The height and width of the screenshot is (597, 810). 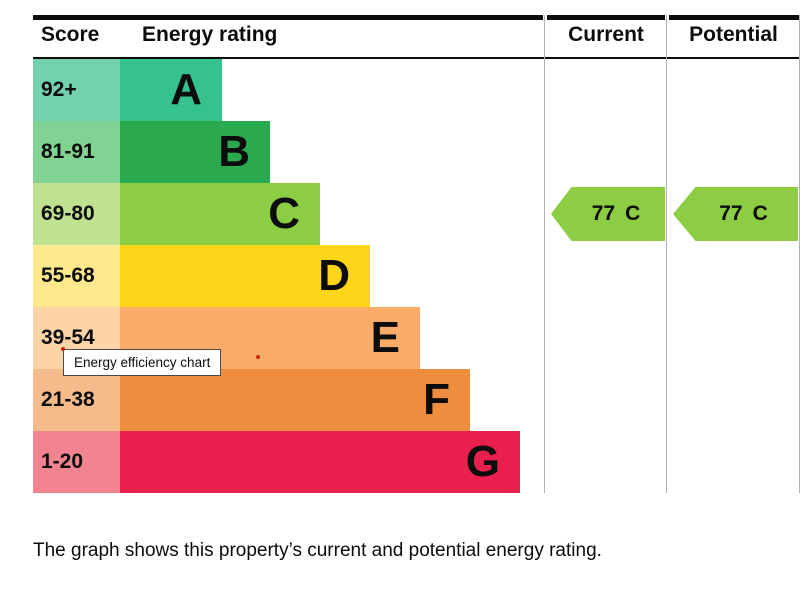 What do you see at coordinates (606, 34) in the screenshot?
I see `current-column-header: Current` at bounding box center [606, 34].